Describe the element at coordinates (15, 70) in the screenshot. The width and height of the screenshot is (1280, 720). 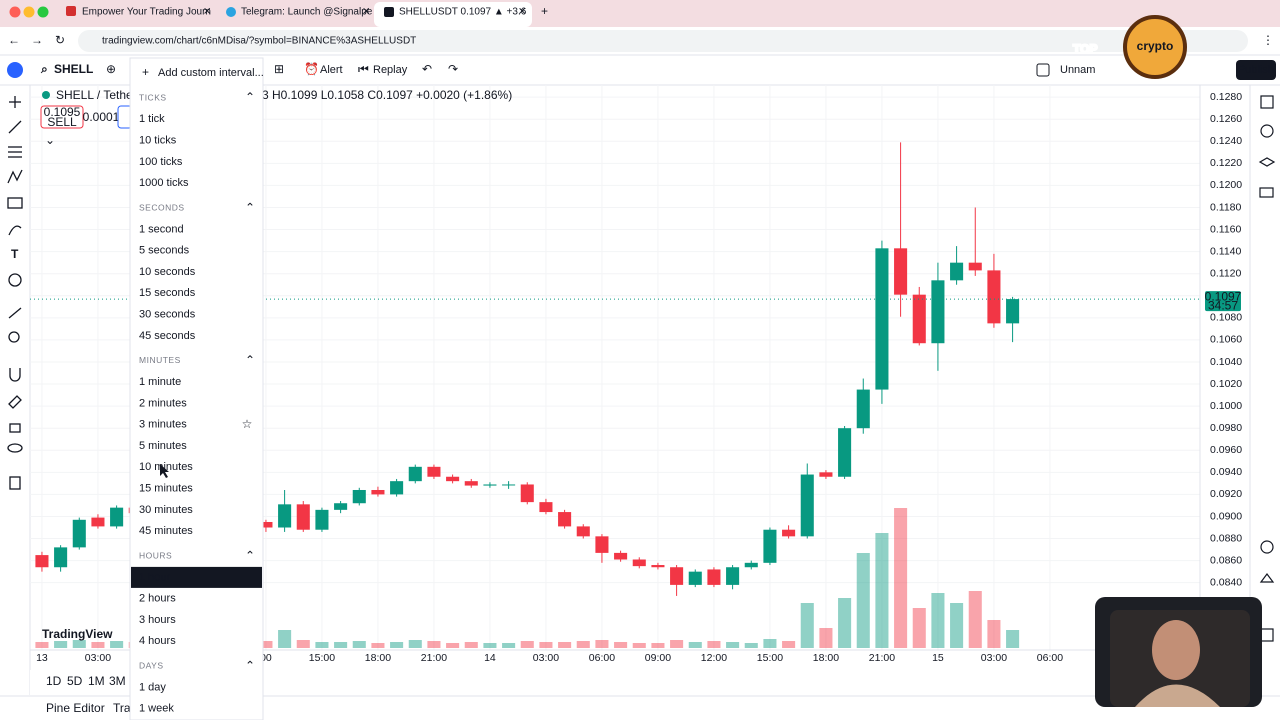
I see `avatar` at that location.